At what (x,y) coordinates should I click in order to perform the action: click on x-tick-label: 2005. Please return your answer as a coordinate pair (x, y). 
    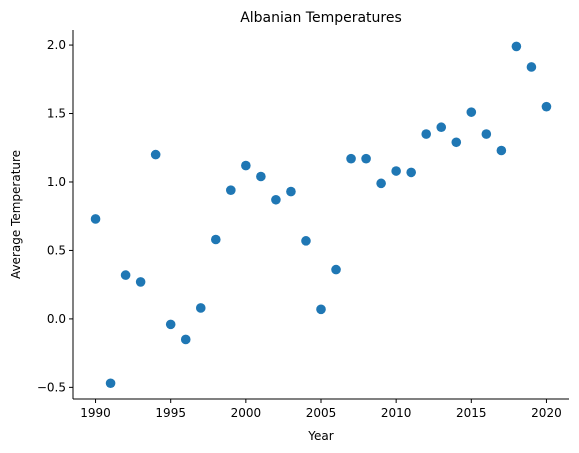
    Looking at the image, I should click on (321, 413).